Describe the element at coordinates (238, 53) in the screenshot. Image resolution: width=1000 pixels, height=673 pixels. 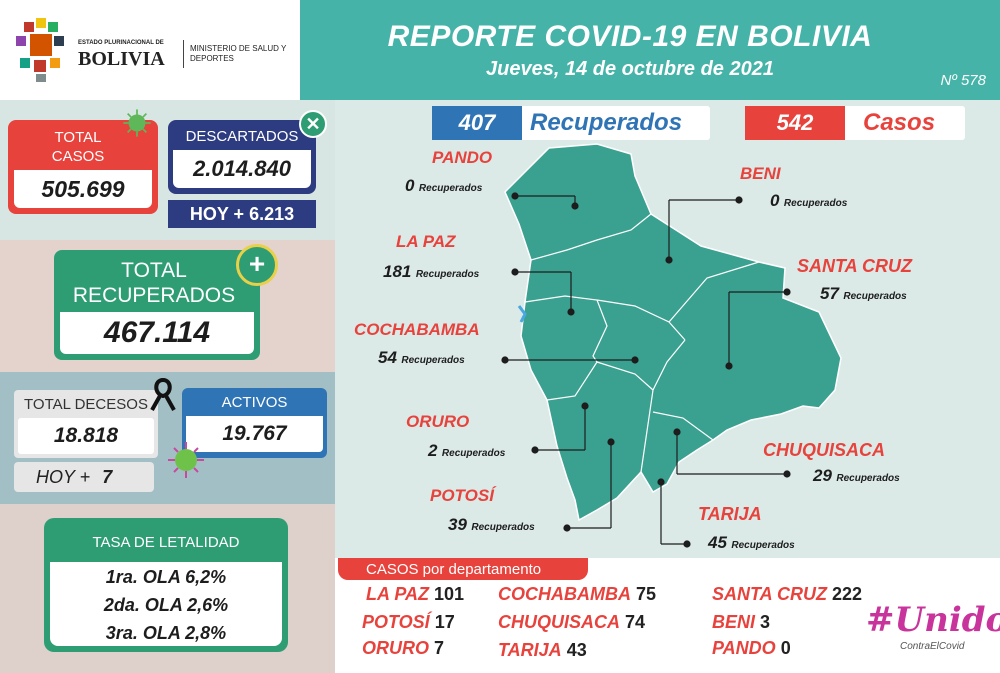
I see `logo-ministry-text: MINISTERIO DE SALUD Y DEPORTES` at that location.